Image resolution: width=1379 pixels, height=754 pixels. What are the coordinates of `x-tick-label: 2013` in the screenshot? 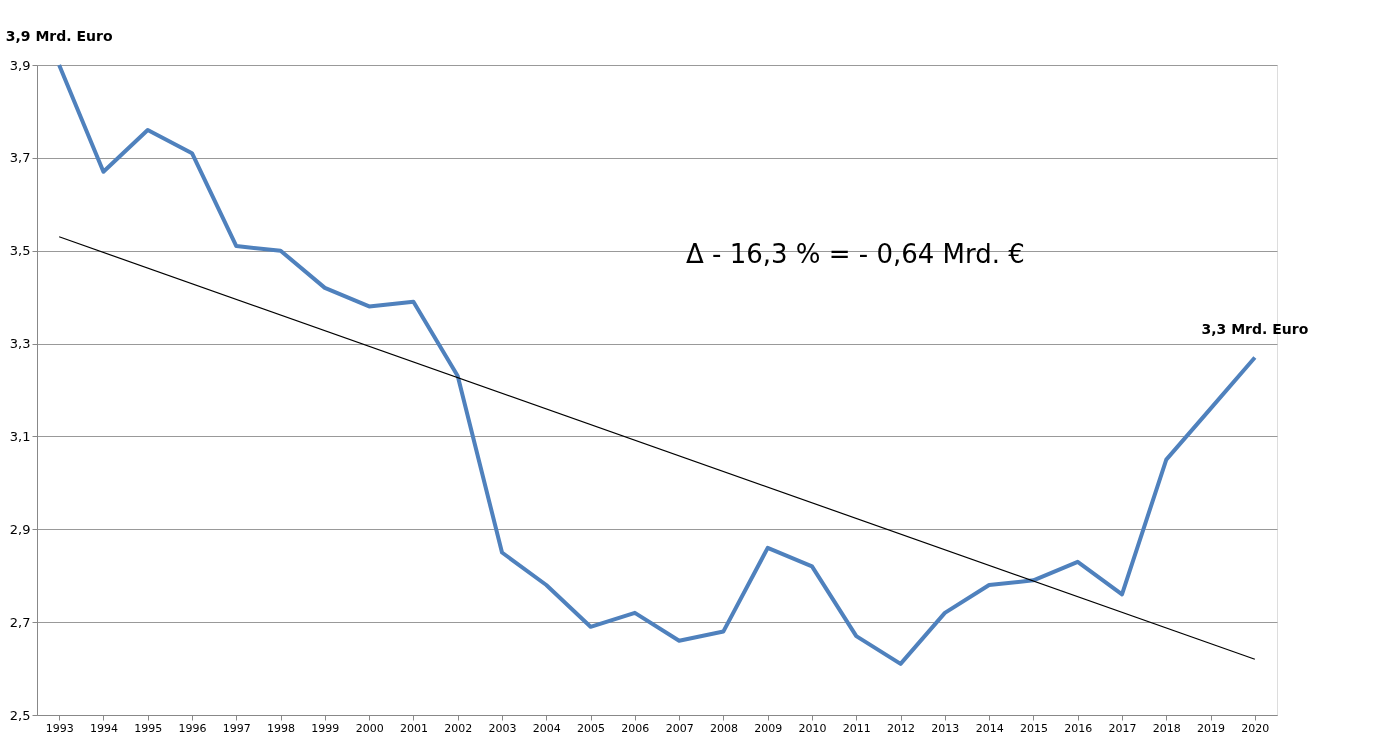 It's located at (945, 728).